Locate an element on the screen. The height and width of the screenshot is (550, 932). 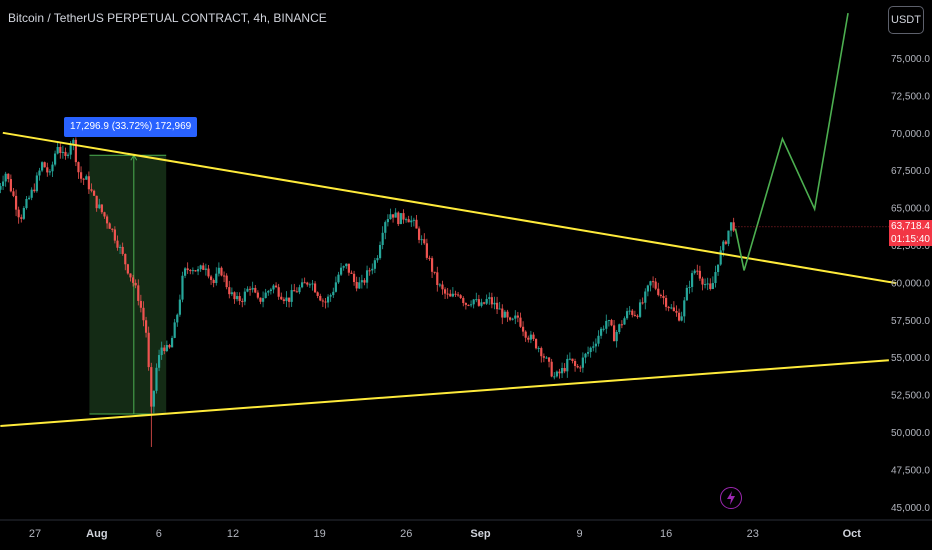
measure-range-box is located at coordinates (128, 285).